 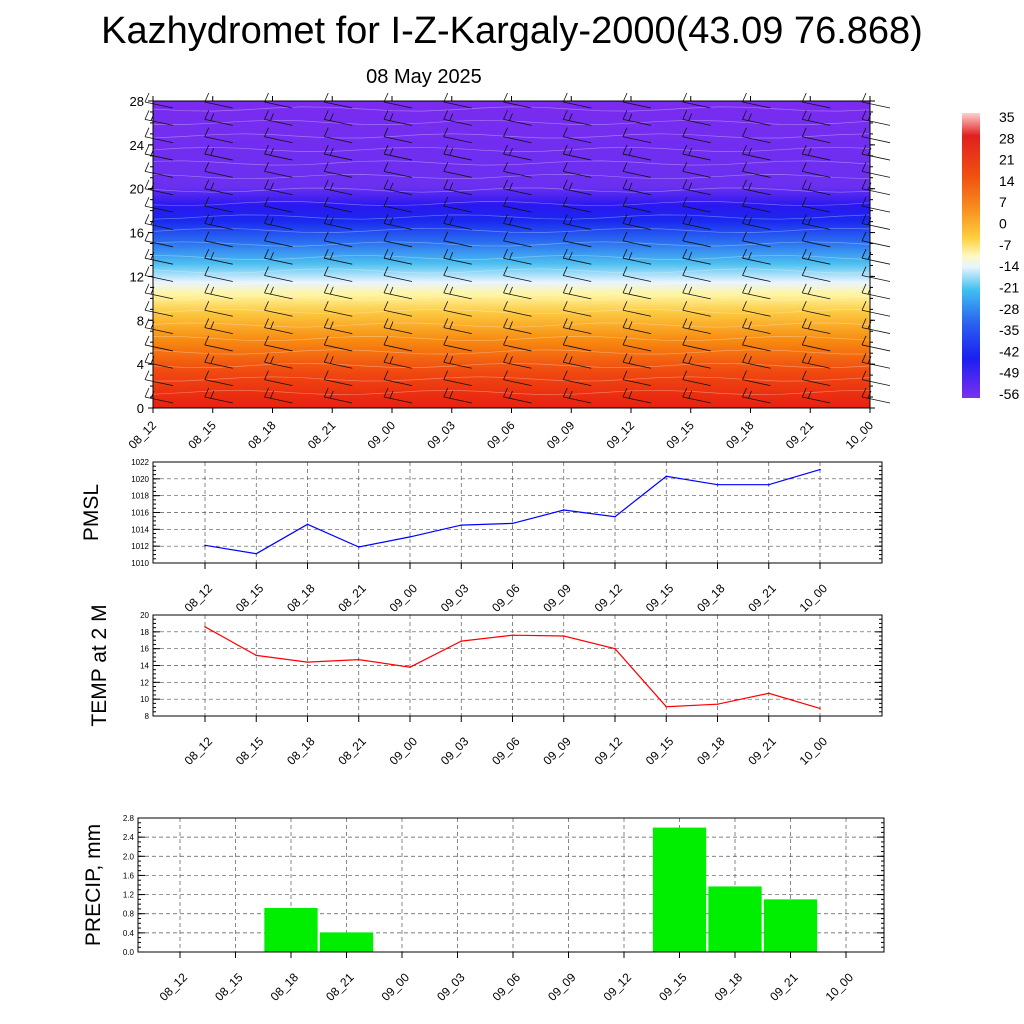 What do you see at coordinates (129, 818) in the screenshot?
I see `y-tick-label: 2.8` at bounding box center [129, 818].